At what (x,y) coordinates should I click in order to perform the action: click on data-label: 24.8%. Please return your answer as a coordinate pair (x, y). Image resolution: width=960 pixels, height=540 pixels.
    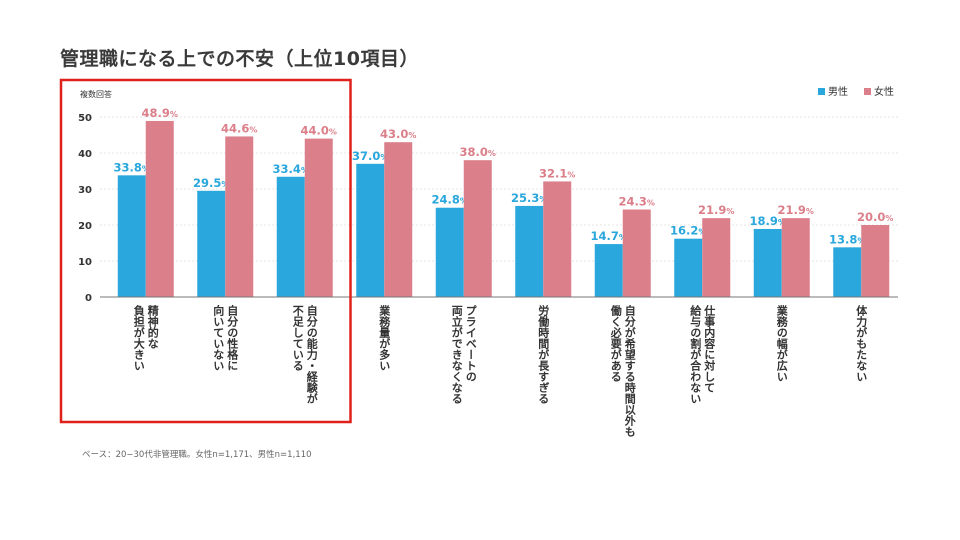
    Looking at the image, I should click on (450, 200).